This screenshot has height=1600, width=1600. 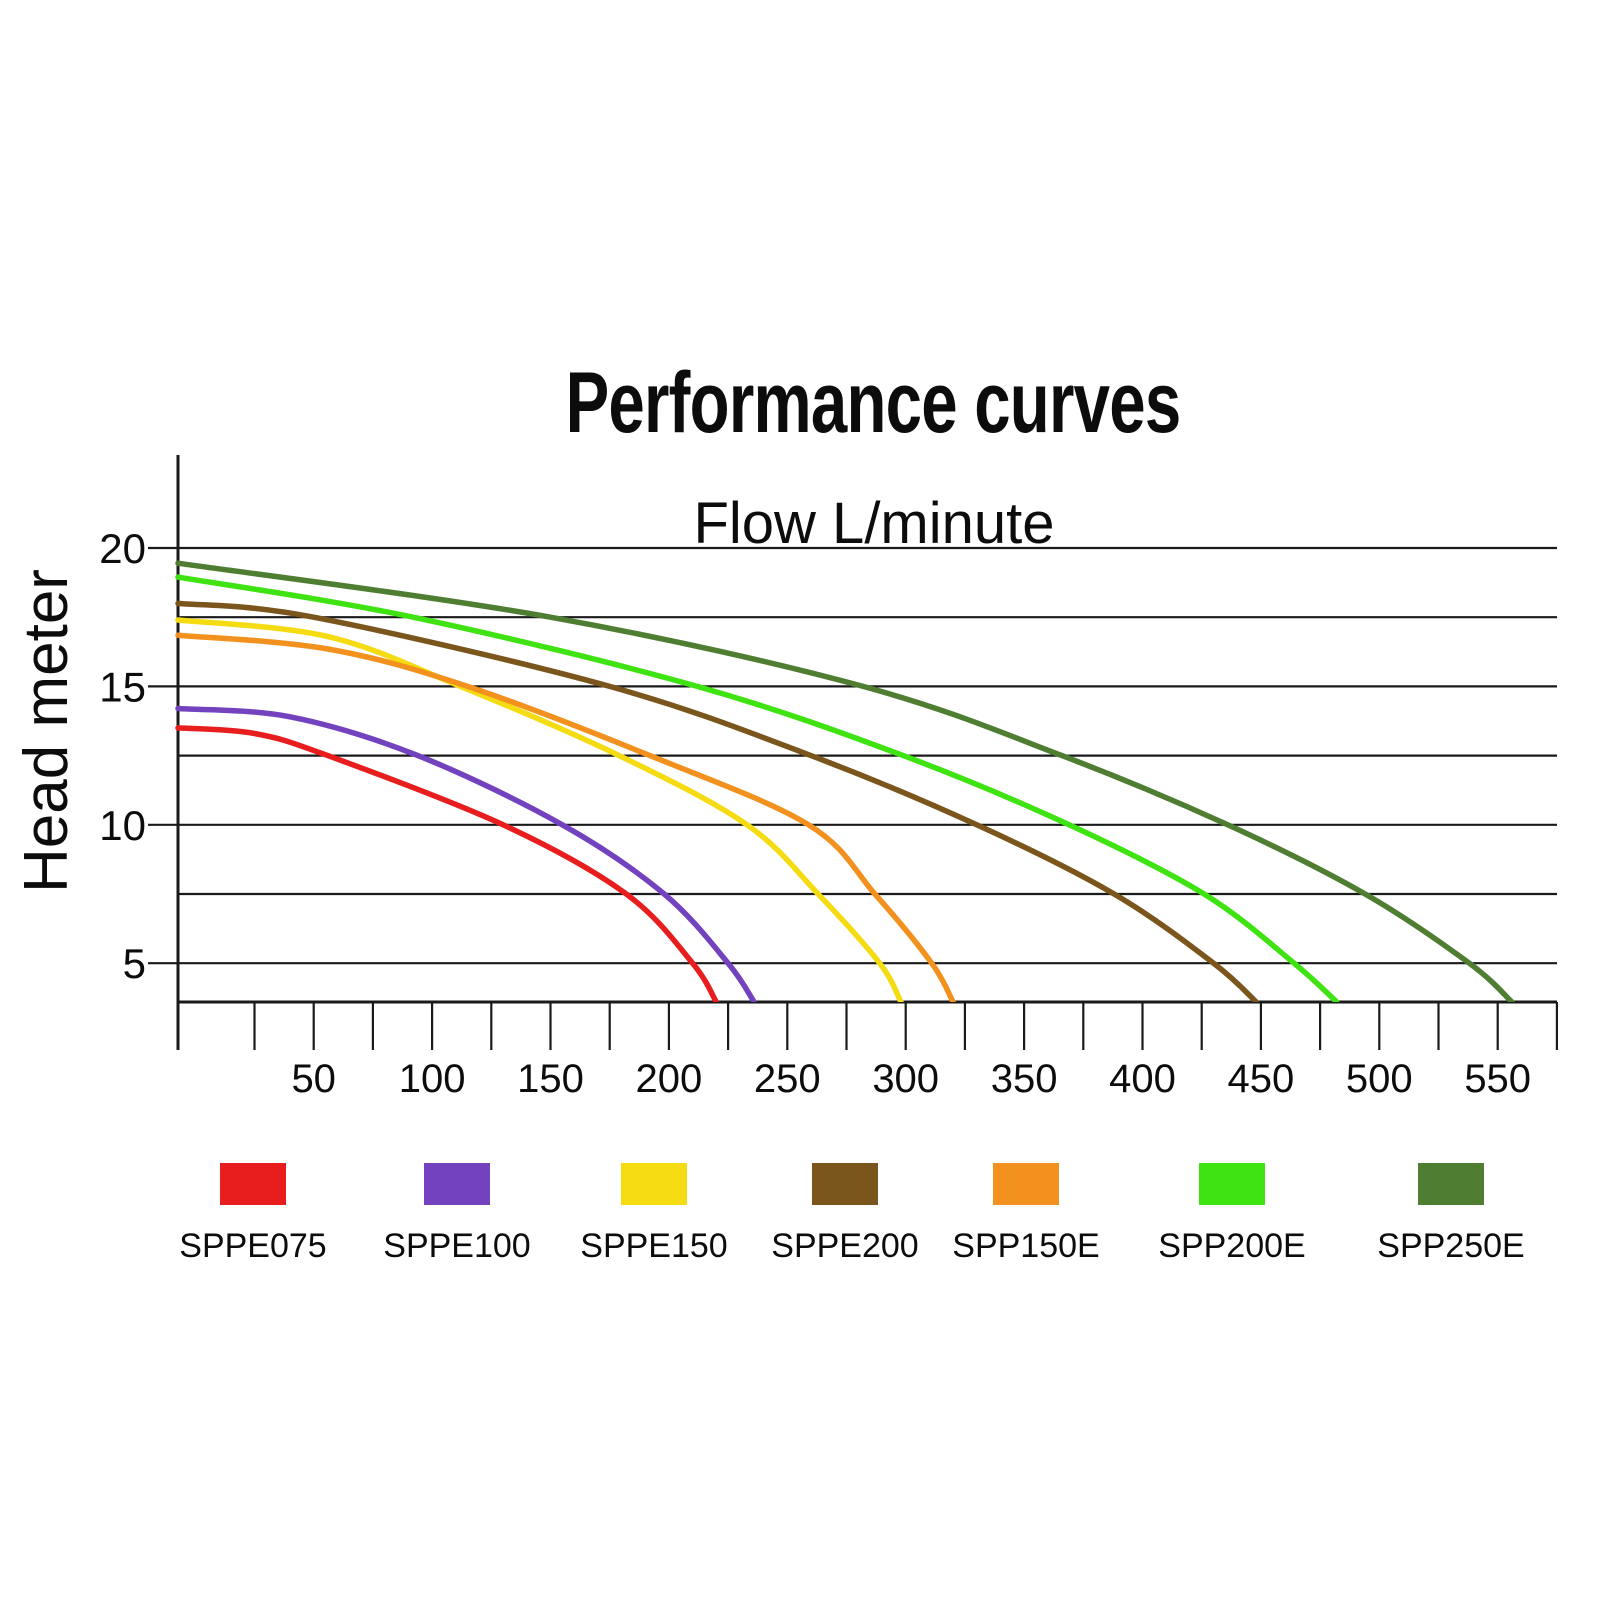 I want to click on x-tick-label: 300, so click(x=905, y=1079).